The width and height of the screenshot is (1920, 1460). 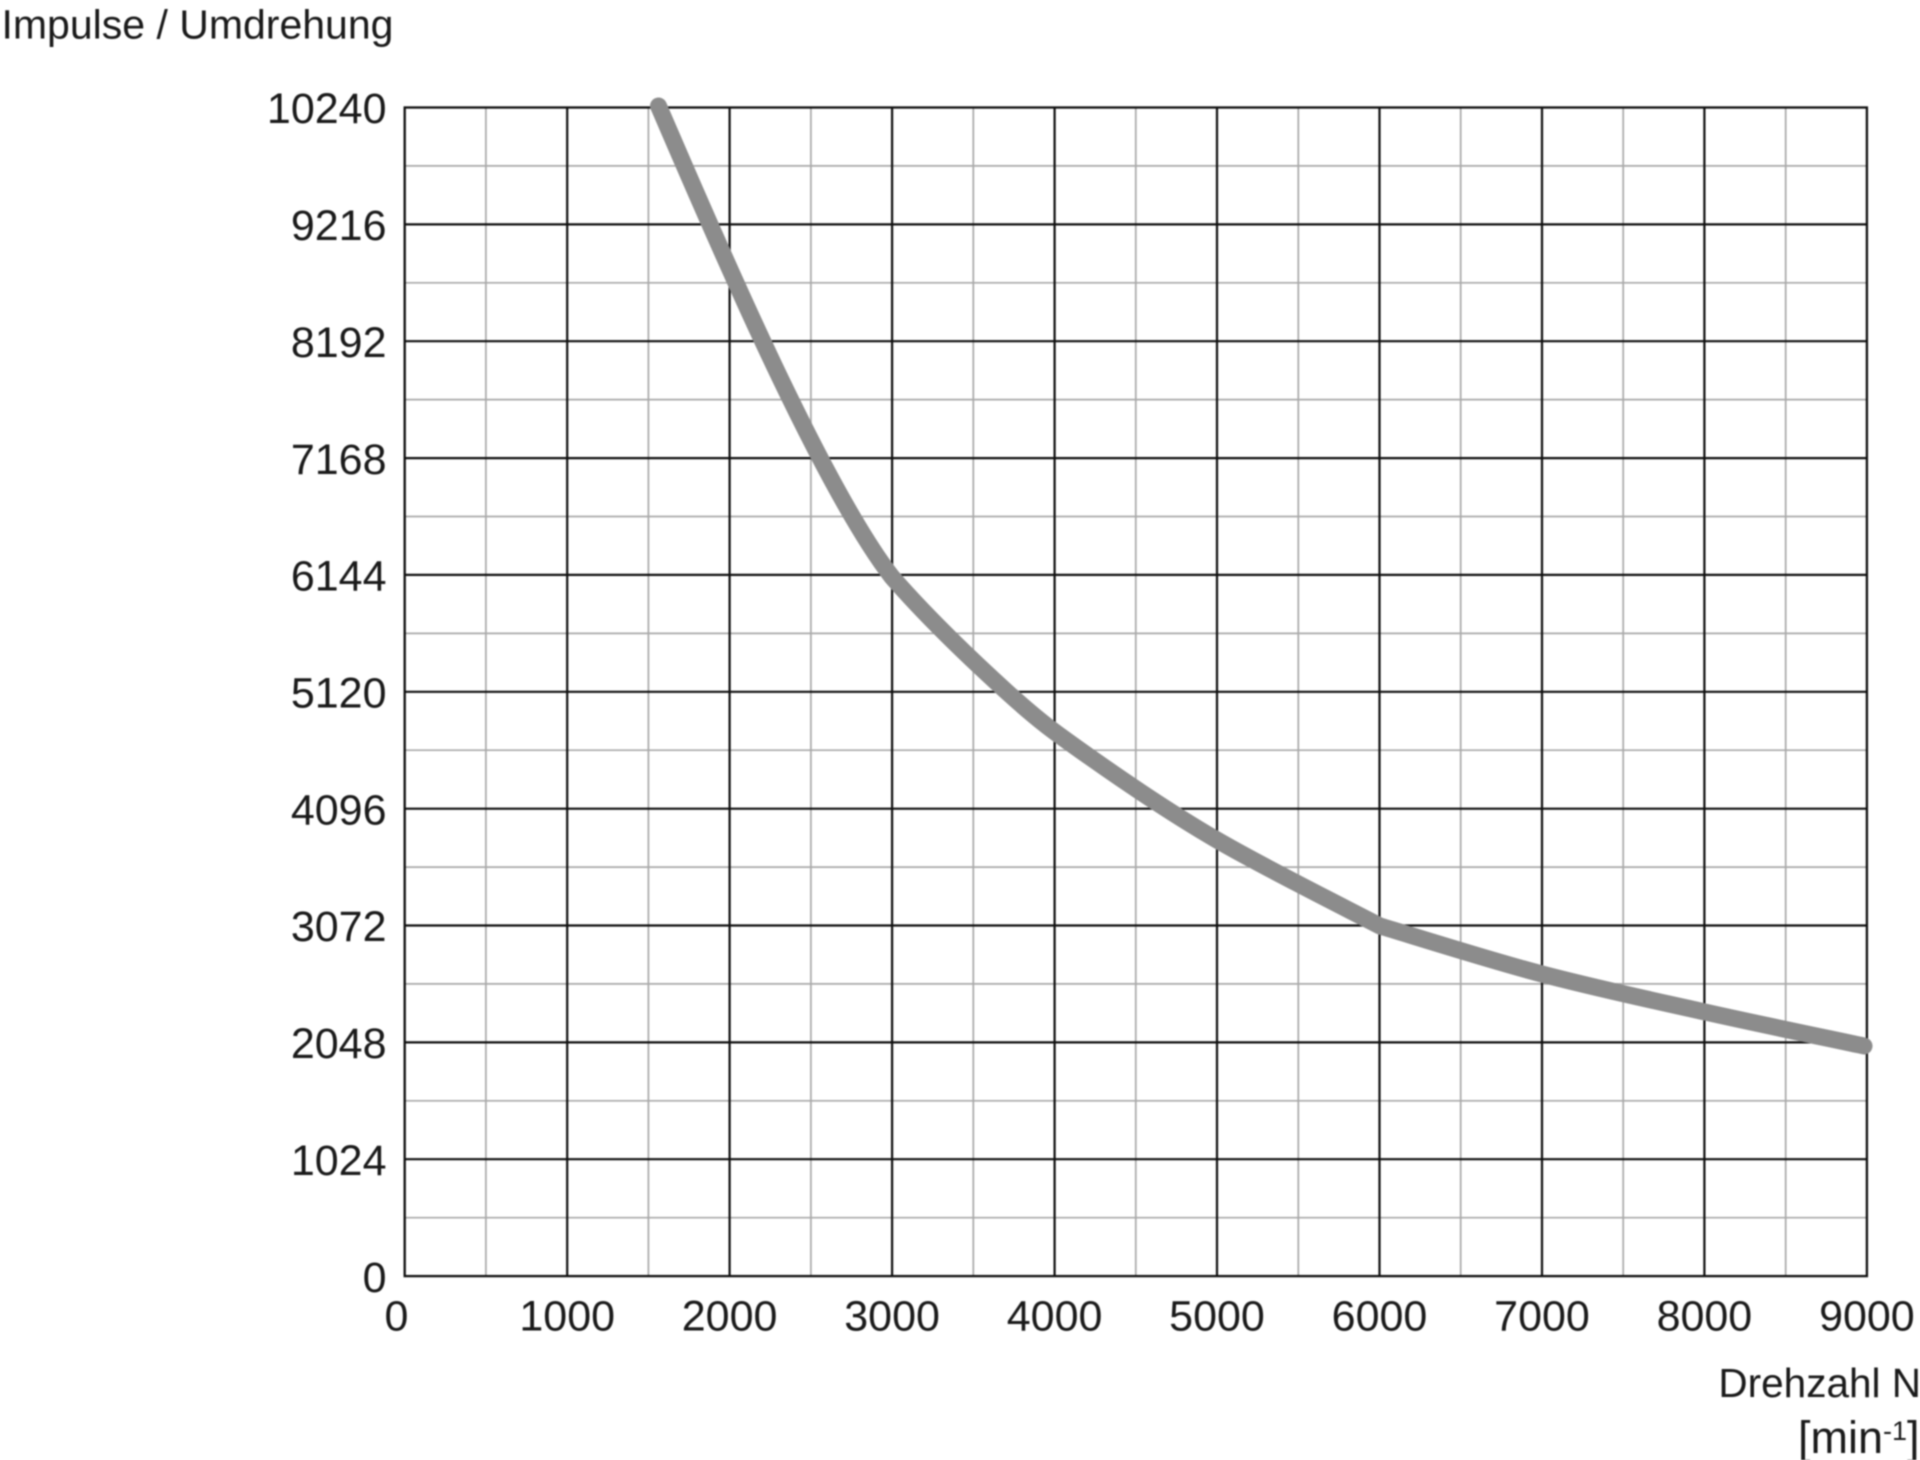 What do you see at coordinates (339, 343) in the screenshot?
I see `svg-text: 8192` at bounding box center [339, 343].